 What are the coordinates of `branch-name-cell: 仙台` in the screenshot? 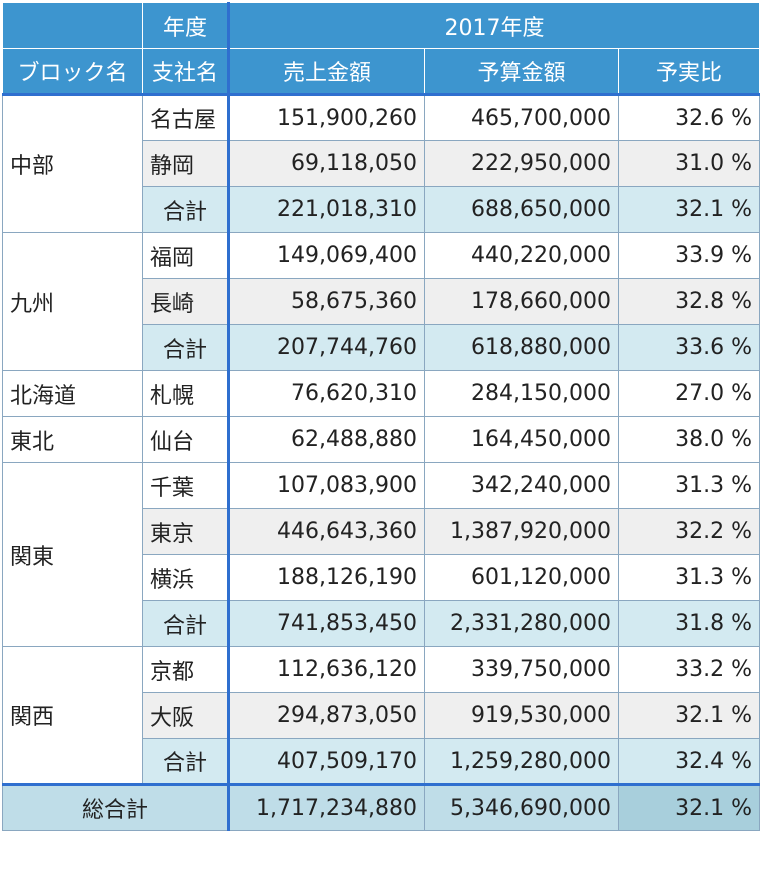 It's located at (185, 439).